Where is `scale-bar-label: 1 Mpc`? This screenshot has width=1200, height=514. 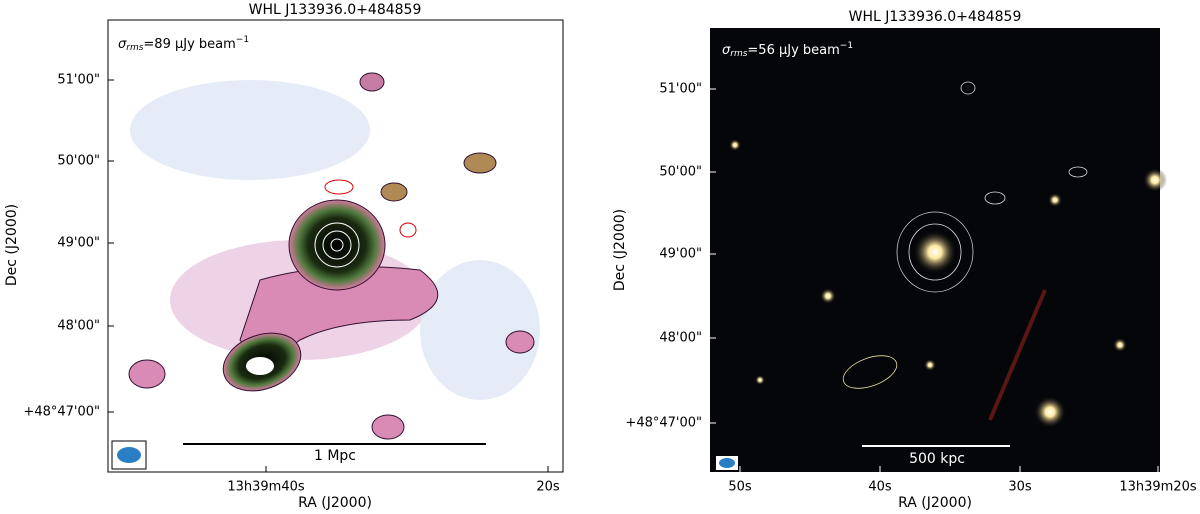 scale-bar-label: 1 Mpc is located at coordinates (335, 456).